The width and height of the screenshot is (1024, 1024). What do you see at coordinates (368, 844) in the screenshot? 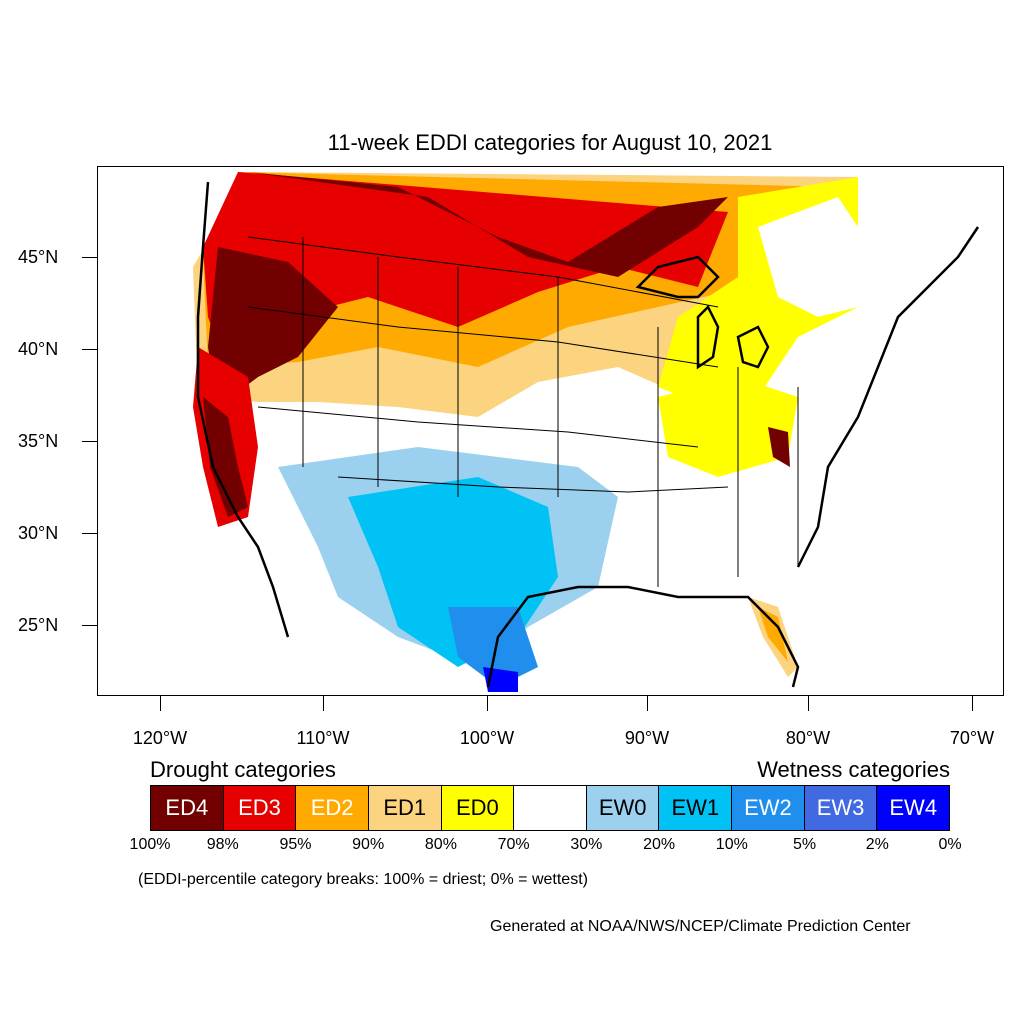
I see `percentile-label: 90%` at bounding box center [368, 844].